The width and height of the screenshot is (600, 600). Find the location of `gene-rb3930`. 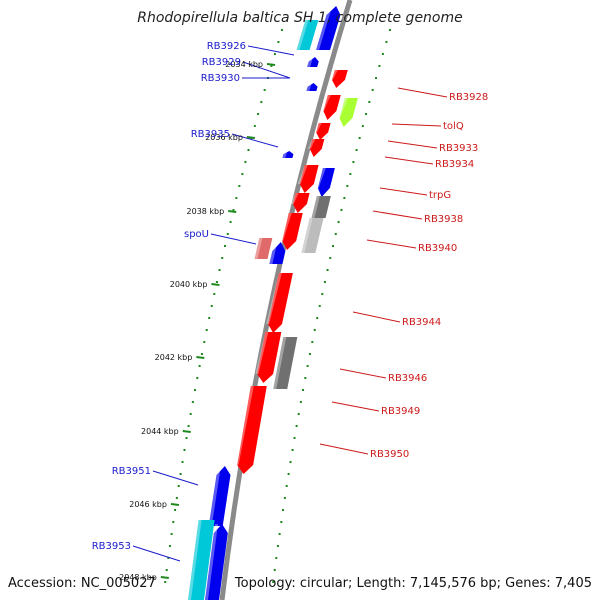

gene-rb3930 is located at coordinates (312, 87).